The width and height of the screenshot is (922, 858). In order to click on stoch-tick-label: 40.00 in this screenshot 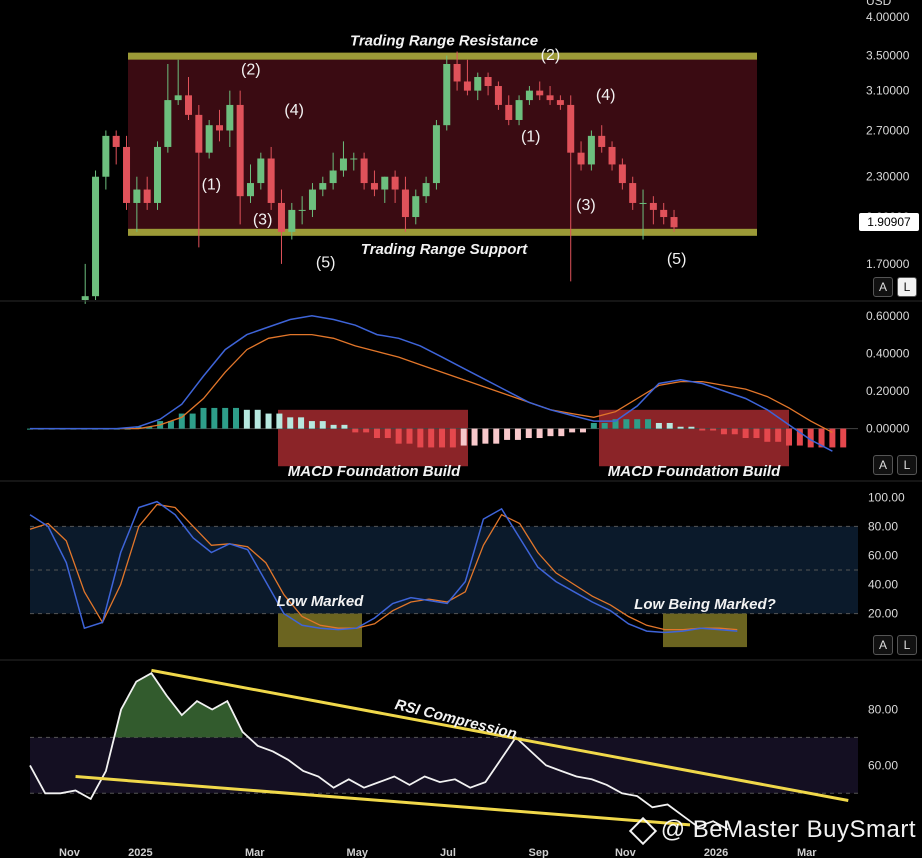, I will do `click(883, 585)`.